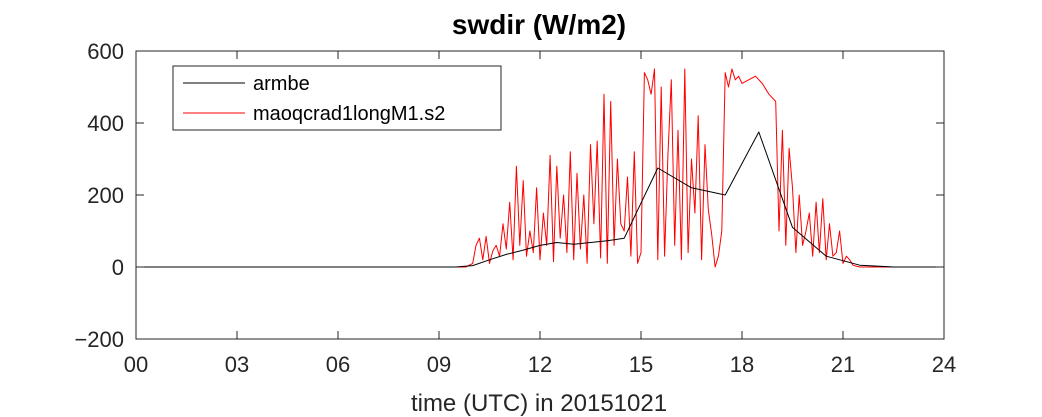 The height and width of the screenshot is (417, 1042). What do you see at coordinates (99, 339) in the screenshot?
I see `y-tick-label: −200` at bounding box center [99, 339].